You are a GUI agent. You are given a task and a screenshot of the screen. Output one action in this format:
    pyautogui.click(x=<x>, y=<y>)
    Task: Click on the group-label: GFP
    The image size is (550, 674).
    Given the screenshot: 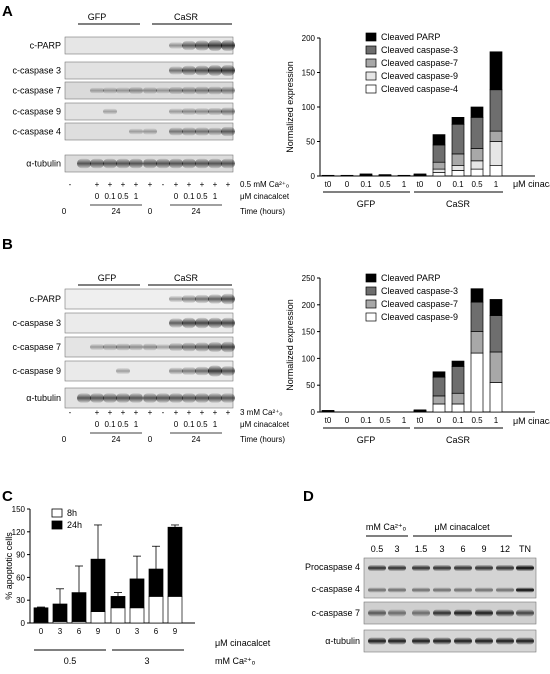 What is the action you would take?
    pyautogui.click(x=366, y=440)
    